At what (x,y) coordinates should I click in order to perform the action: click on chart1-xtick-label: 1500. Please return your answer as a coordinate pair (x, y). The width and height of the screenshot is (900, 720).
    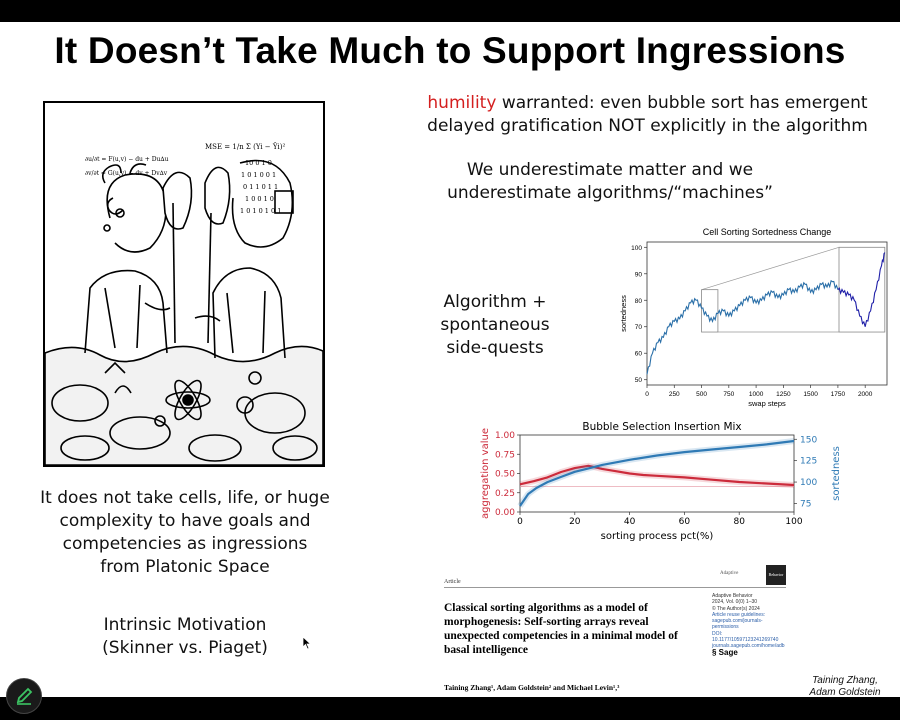
    Looking at the image, I should click on (810, 394).